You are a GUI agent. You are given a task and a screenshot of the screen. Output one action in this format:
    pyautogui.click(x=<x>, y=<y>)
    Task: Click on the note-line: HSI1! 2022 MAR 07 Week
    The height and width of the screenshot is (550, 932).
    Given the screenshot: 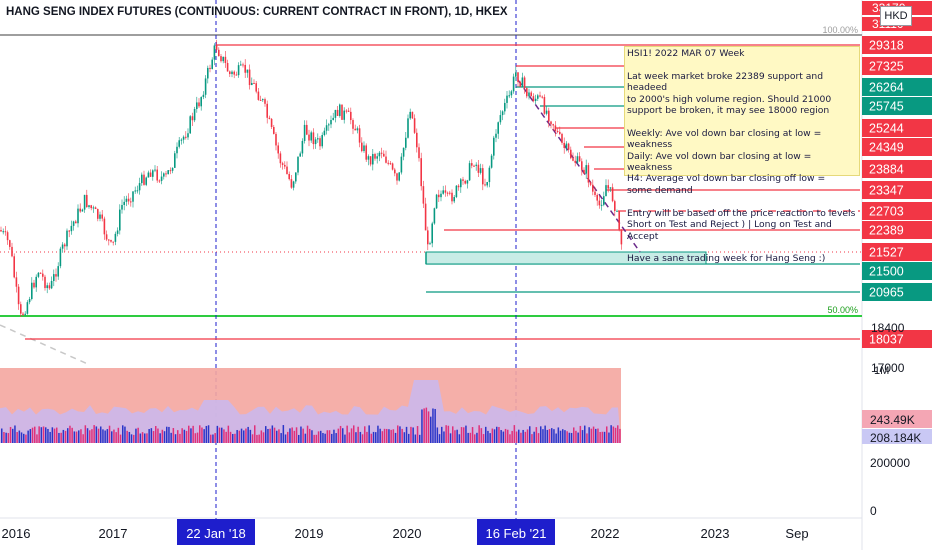 What is the action you would take?
    pyautogui.click(x=686, y=53)
    